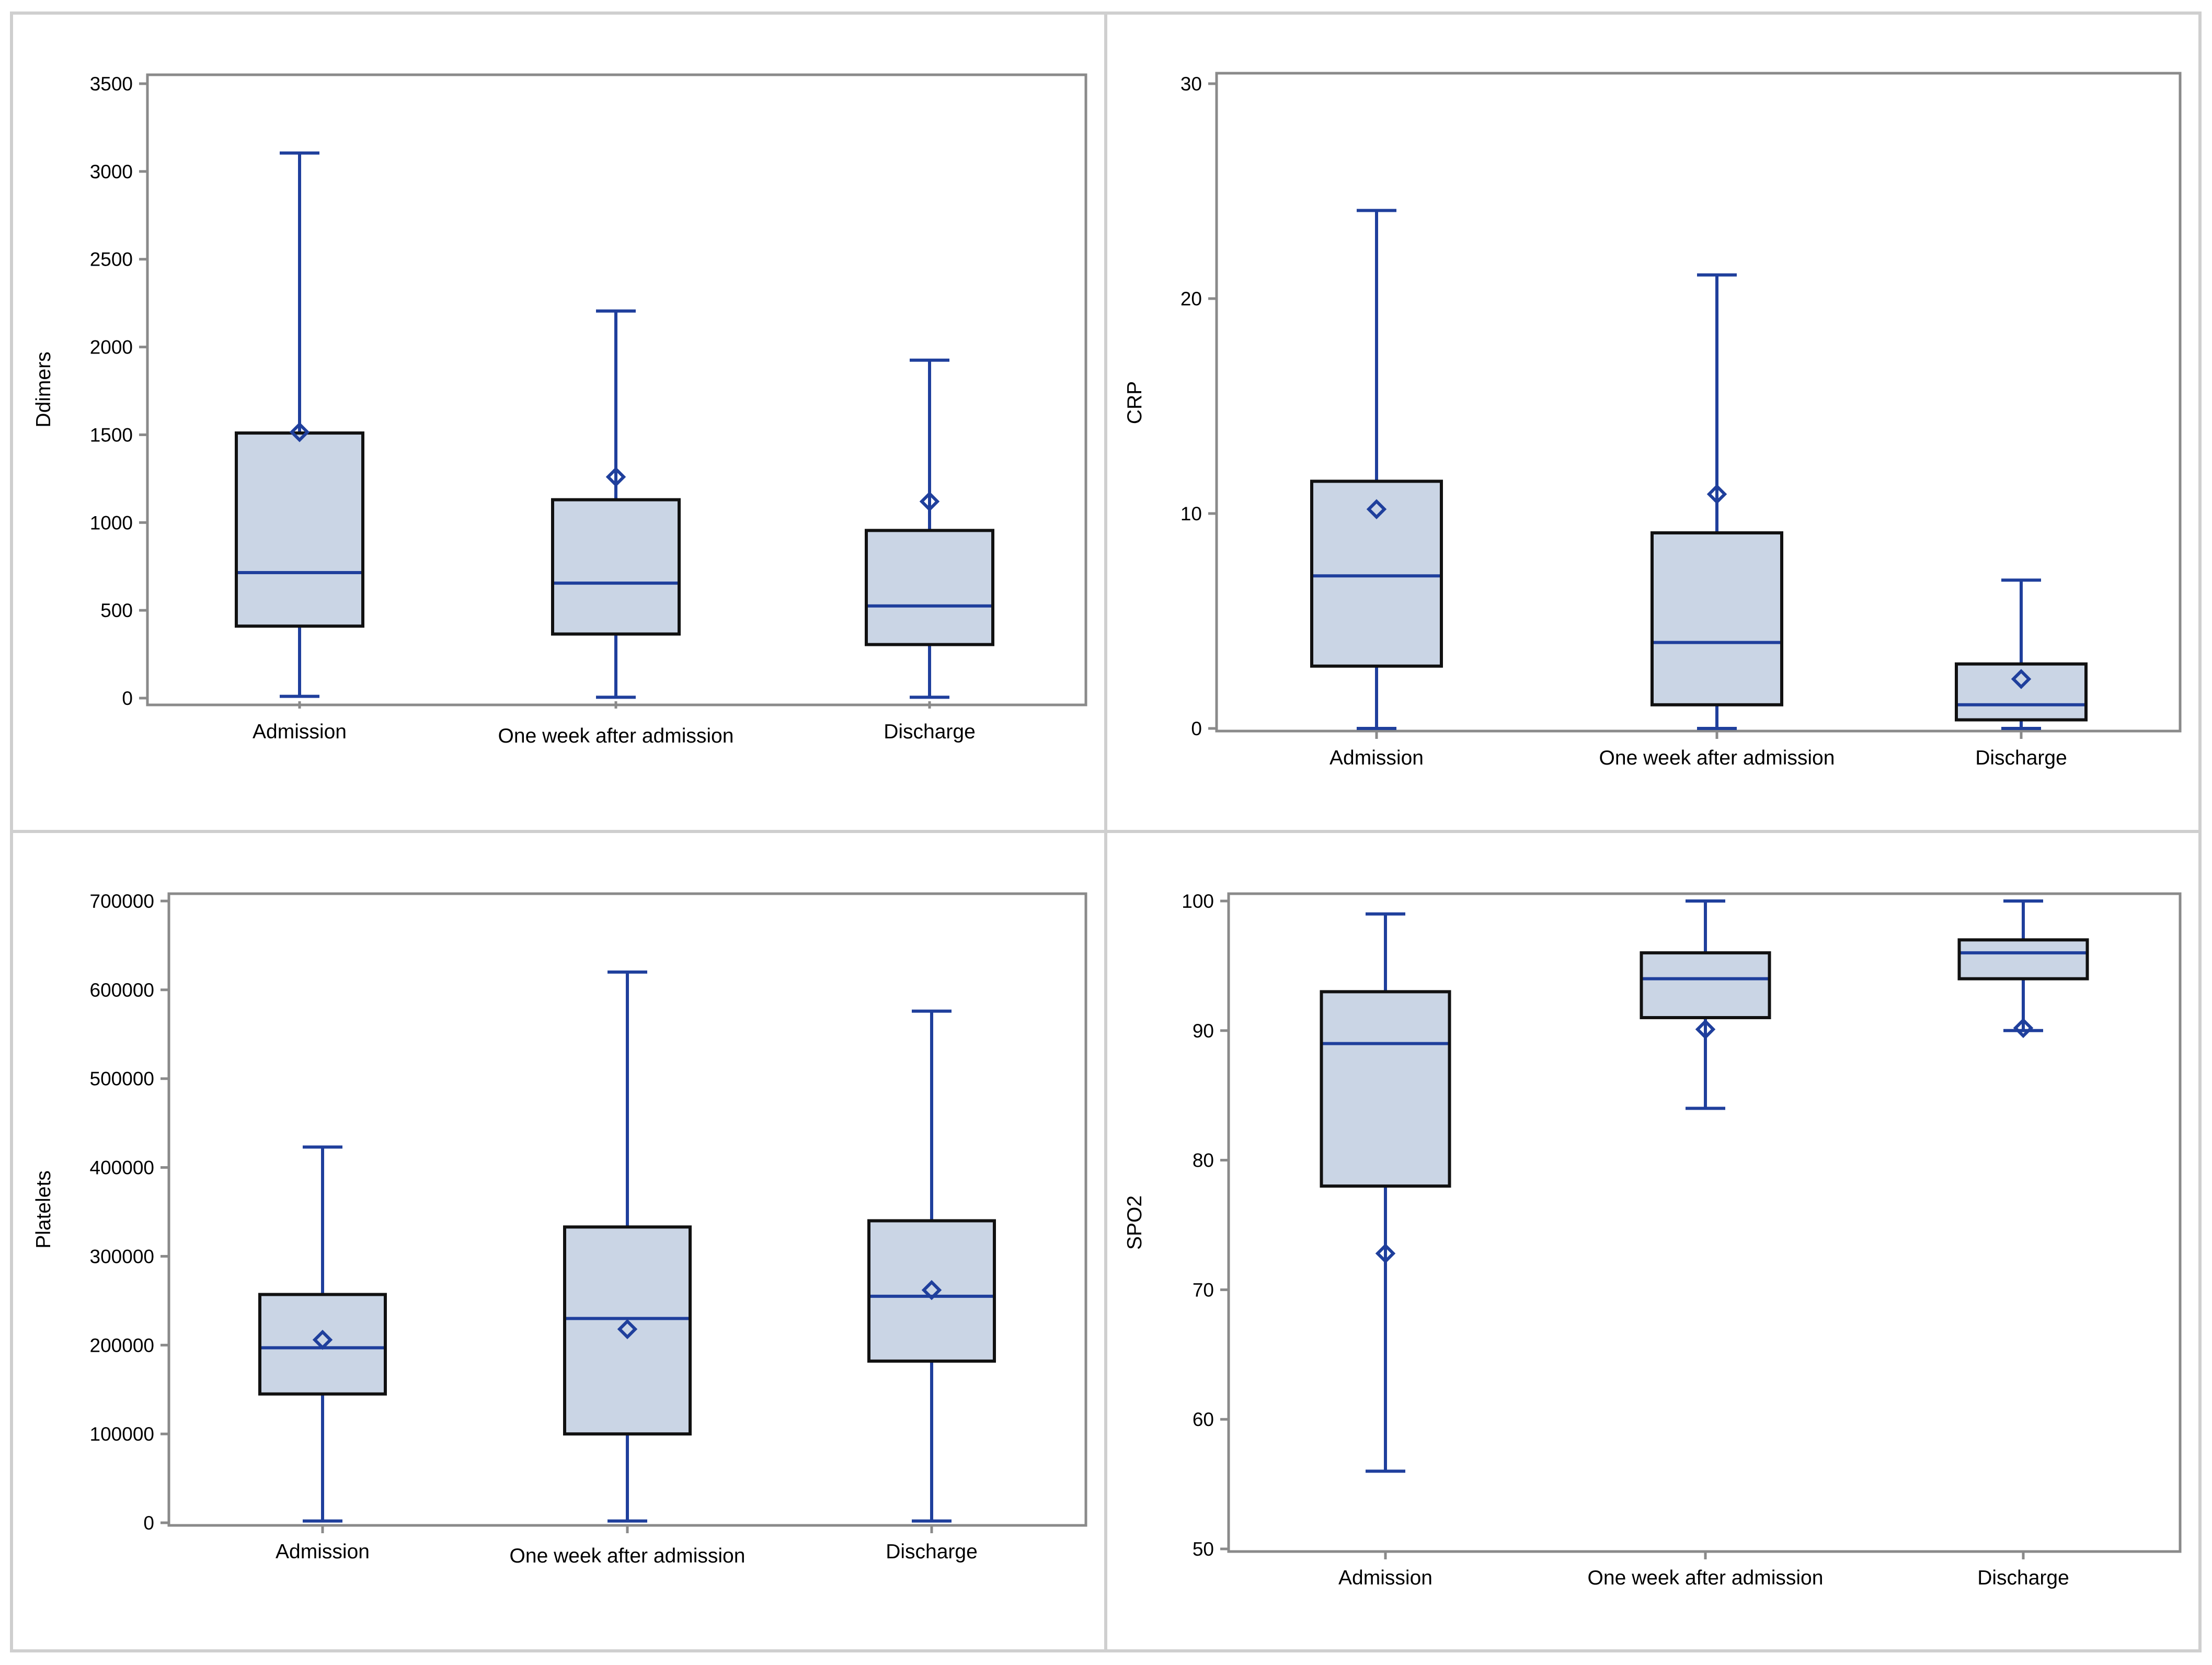 This screenshot has height=1665, width=2212. Describe the element at coordinates (1199, 406) in the screenshot. I see `y-ticks: 0 10 20 30` at that location.